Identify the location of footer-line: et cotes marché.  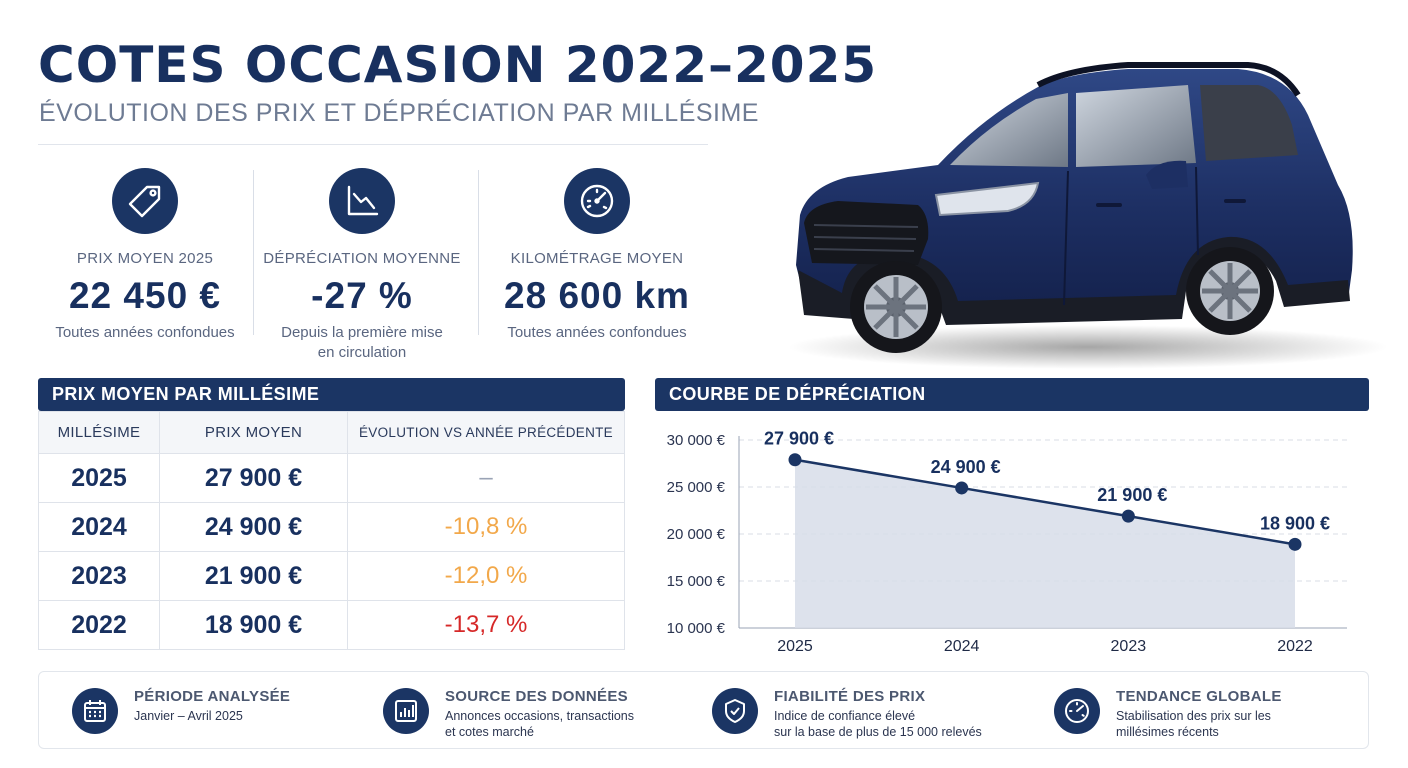
(489, 732).